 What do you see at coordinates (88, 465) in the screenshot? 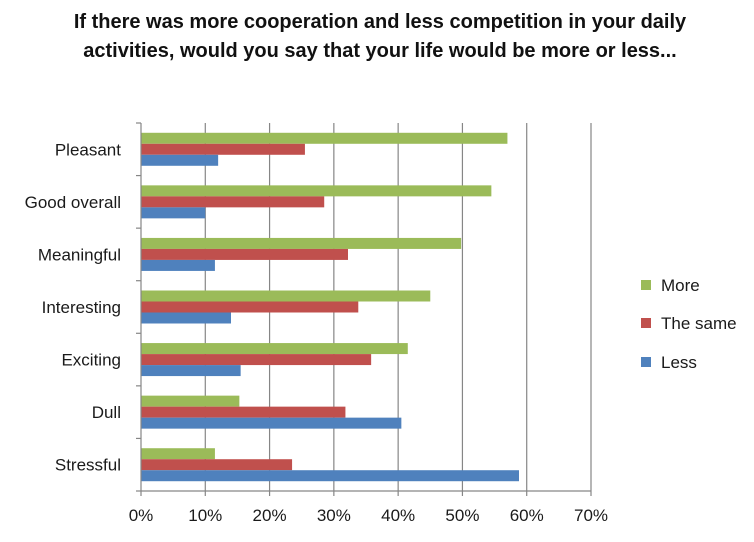
I see `category-label: Stressful` at bounding box center [88, 465].